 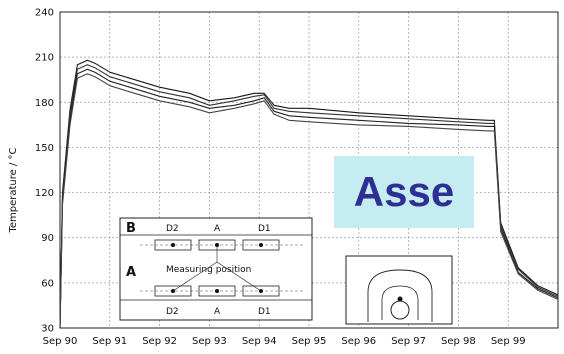 I want to click on y-tick-label: 210, so click(x=44, y=58).